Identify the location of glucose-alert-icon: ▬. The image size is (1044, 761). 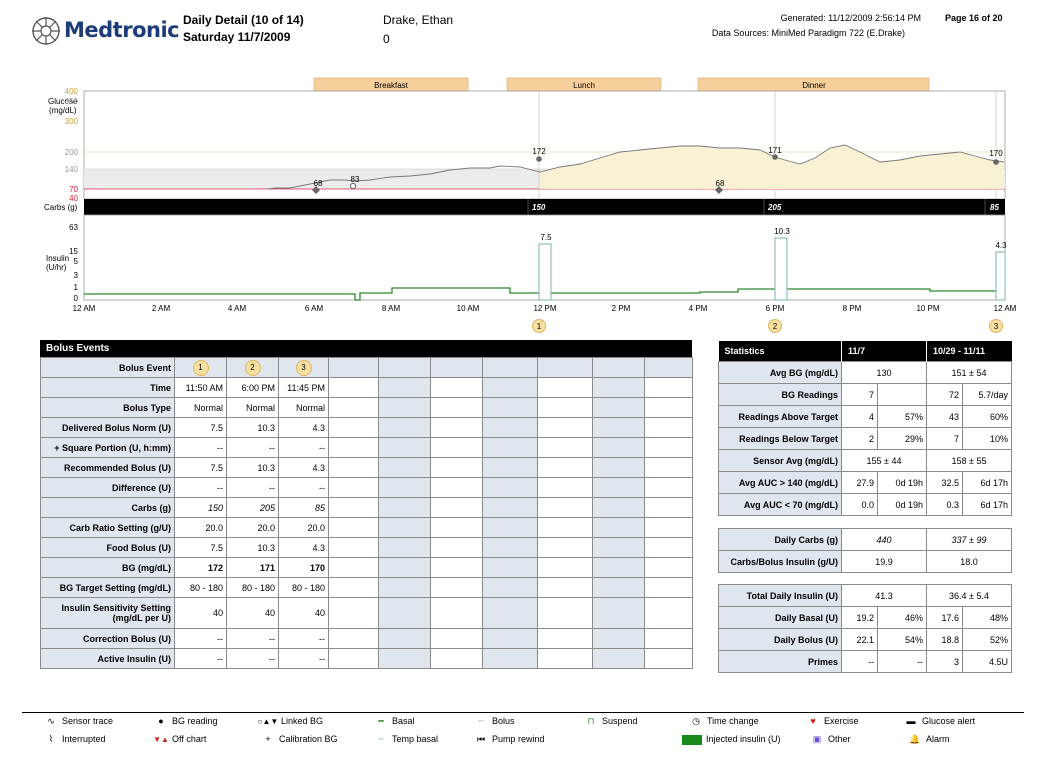
(911, 721).